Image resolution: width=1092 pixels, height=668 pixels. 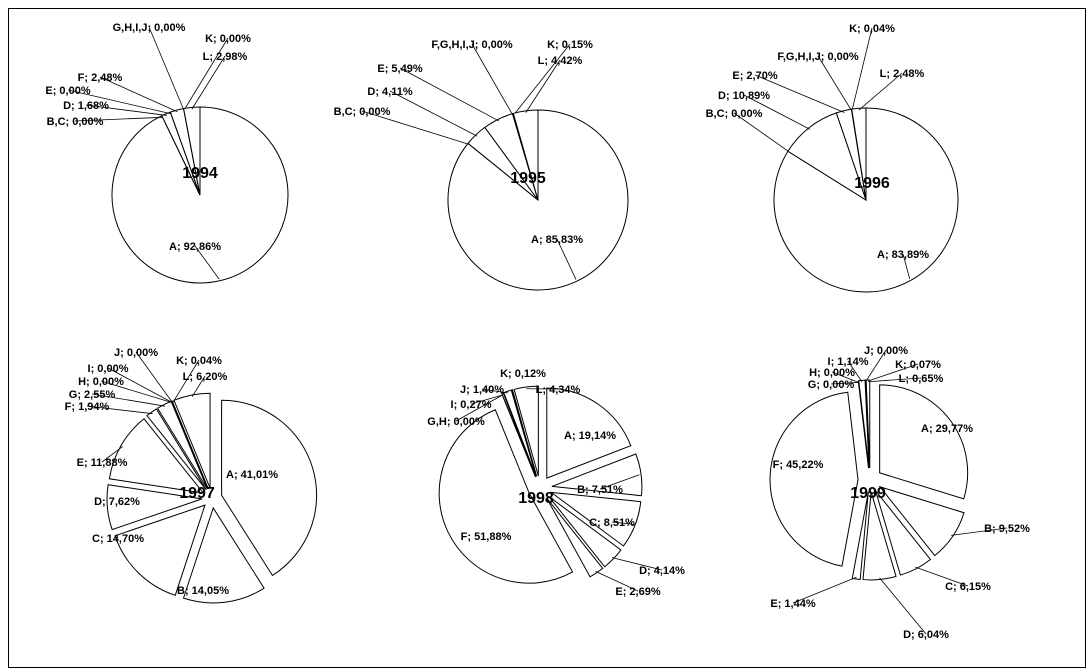 I want to click on chart-title-1996: 1996, so click(x=872, y=183).